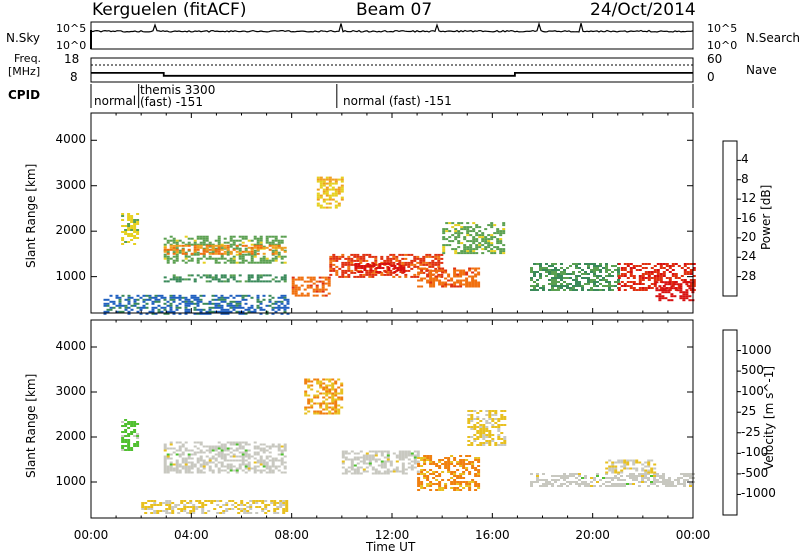 Image resolution: width=800 pixels, height=554 pixels. Describe the element at coordinates (761, 70) in the screenshot. I see `nave-label: Nave` at that location.